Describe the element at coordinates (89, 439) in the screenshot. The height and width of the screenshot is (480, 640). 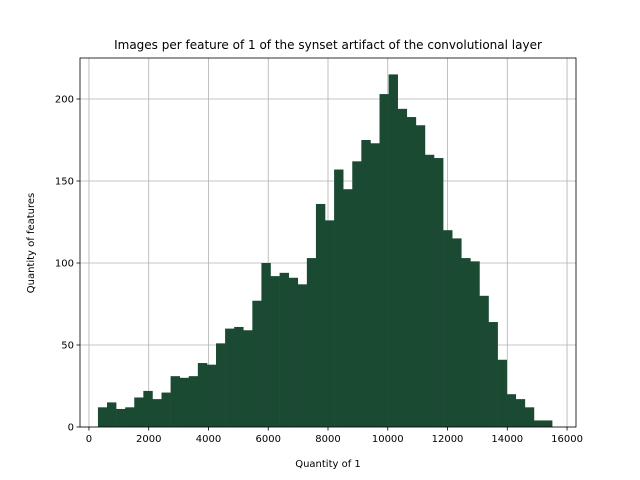
I see `x-tick-label: 0` at that location.